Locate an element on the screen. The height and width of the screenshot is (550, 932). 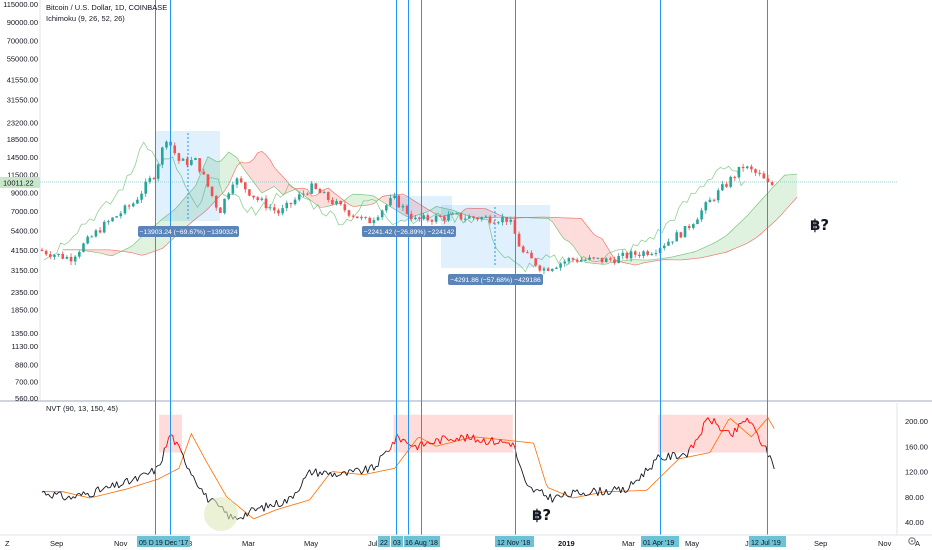
time-label-partial: 8 is located at coordinates (190, 543).